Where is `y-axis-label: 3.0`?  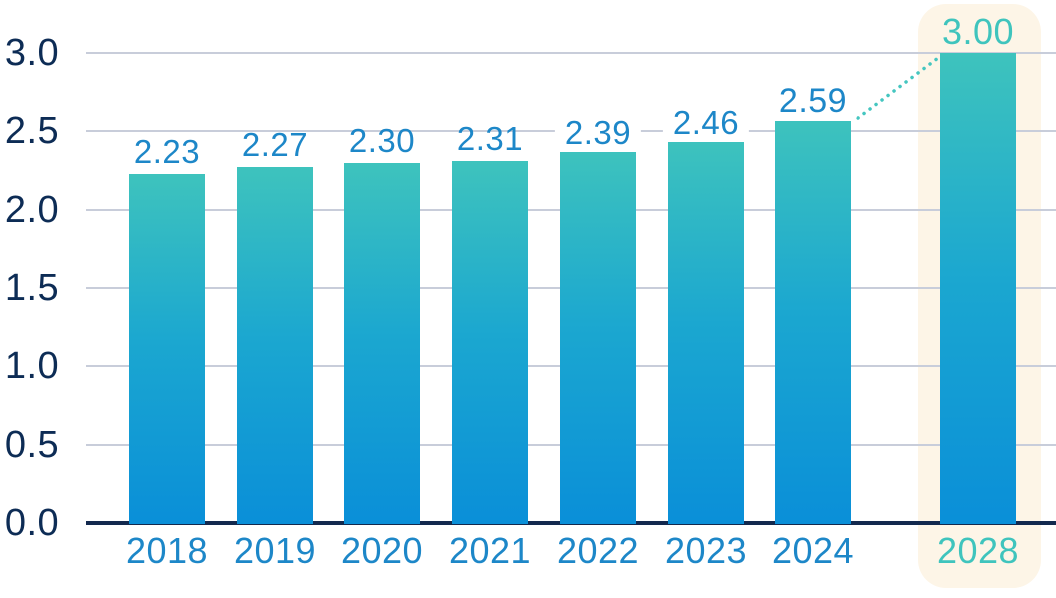
y-axis-label: 3.0 is located at coordinates (32, 52).